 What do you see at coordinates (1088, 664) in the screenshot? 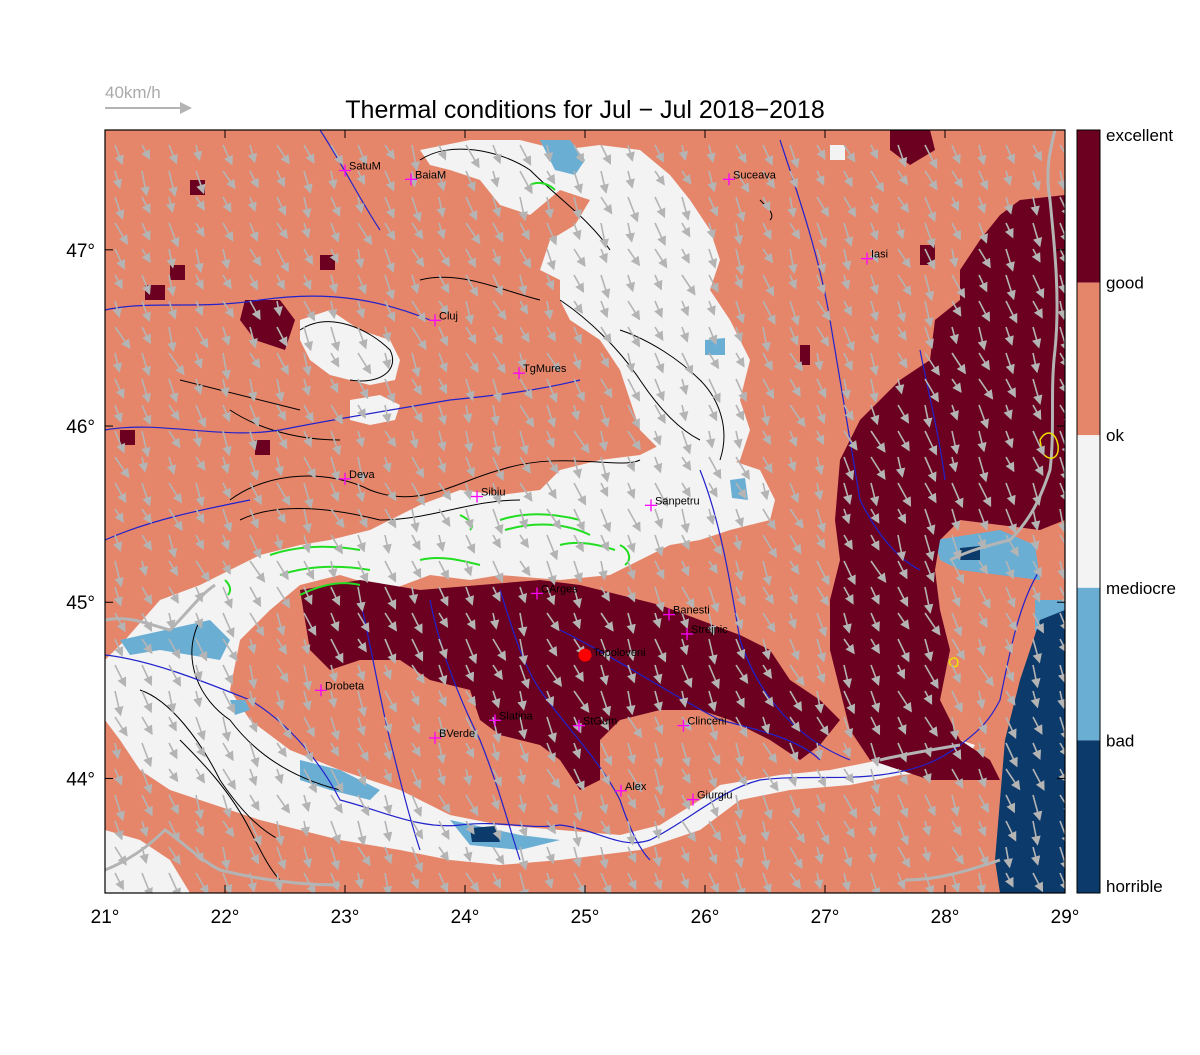
I see `colorbar-segment` at bounding box center [1088, 664].